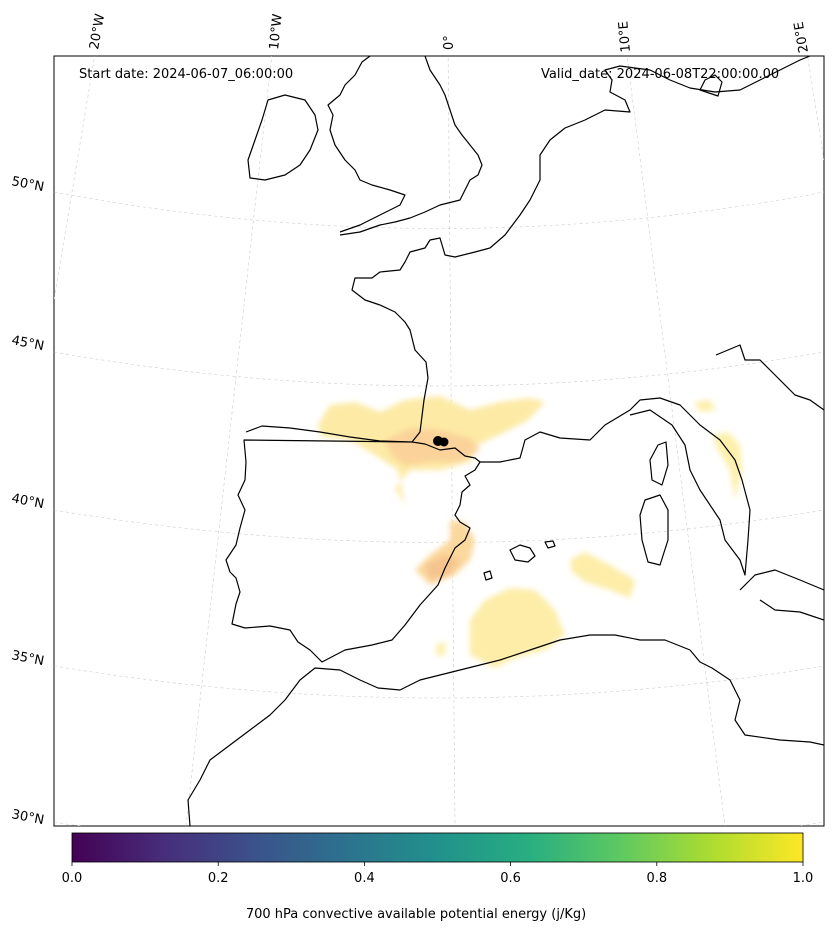 This screenshot has height=936, width=832. Describe the element at coordinates (449, 42) in the screenshot. I see `lon-label-0: 0°` at that location.